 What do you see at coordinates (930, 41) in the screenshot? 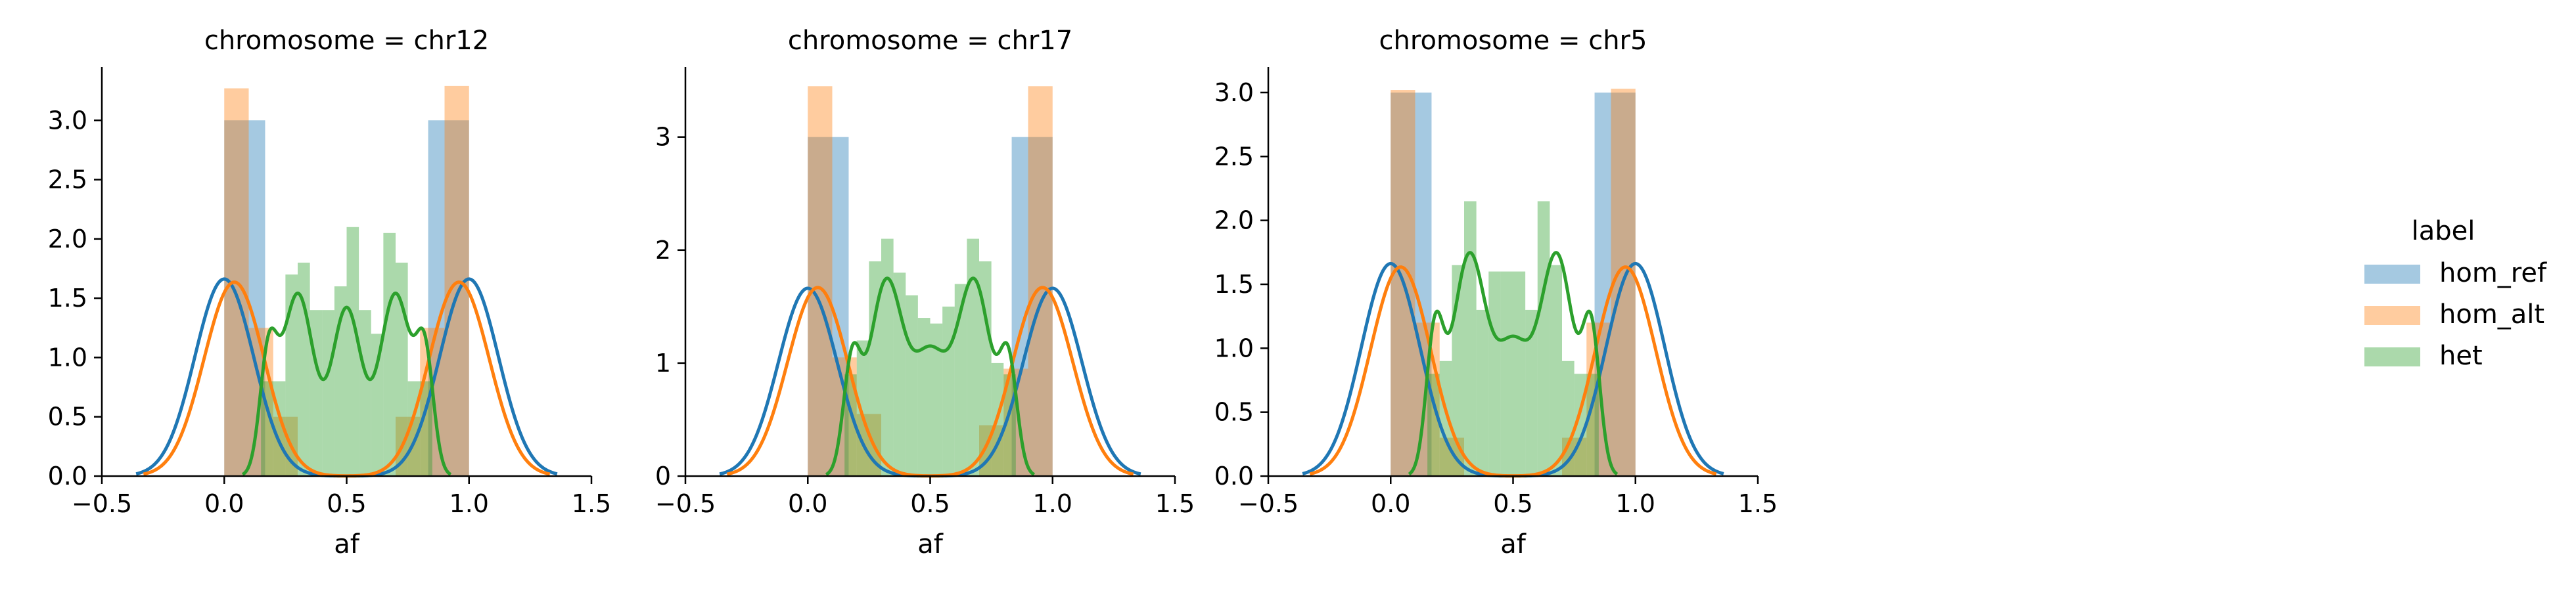
I see `facet-title: chromosome = chr17` at bounding box center [930, 41].